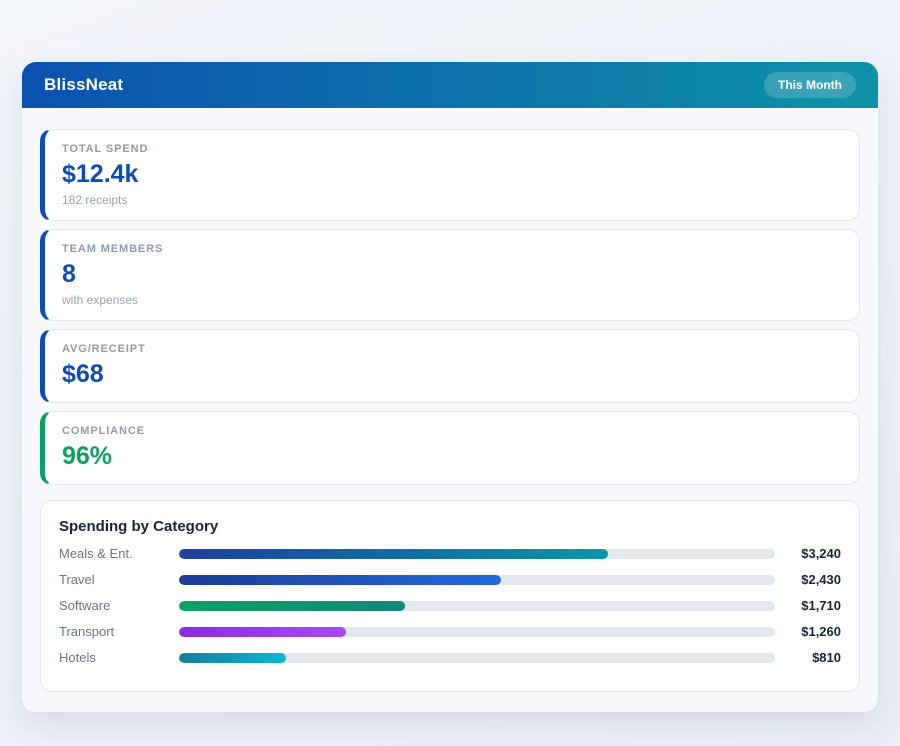 This screenshot has width=900, height=746. I want to click on bar-value: $1,260, so click(821, 631).